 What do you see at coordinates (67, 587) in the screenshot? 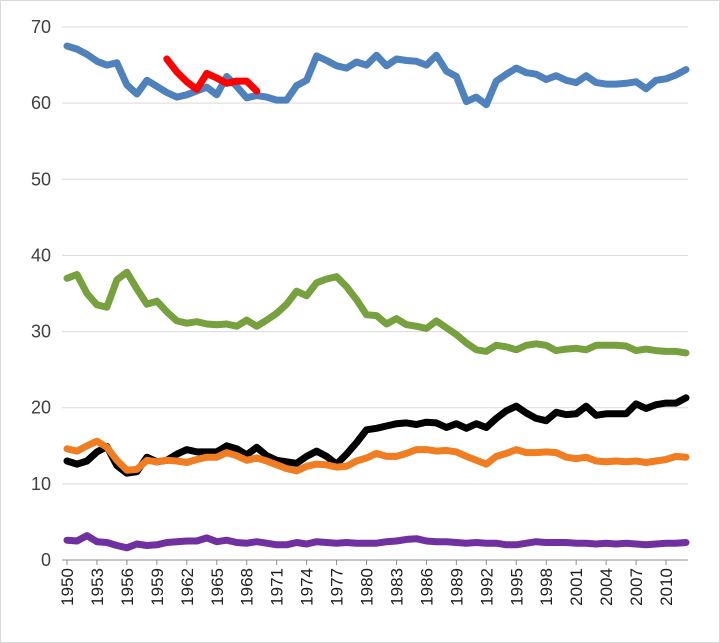
I see `x-tick-label: 1950` at bounding box center [67, 587].